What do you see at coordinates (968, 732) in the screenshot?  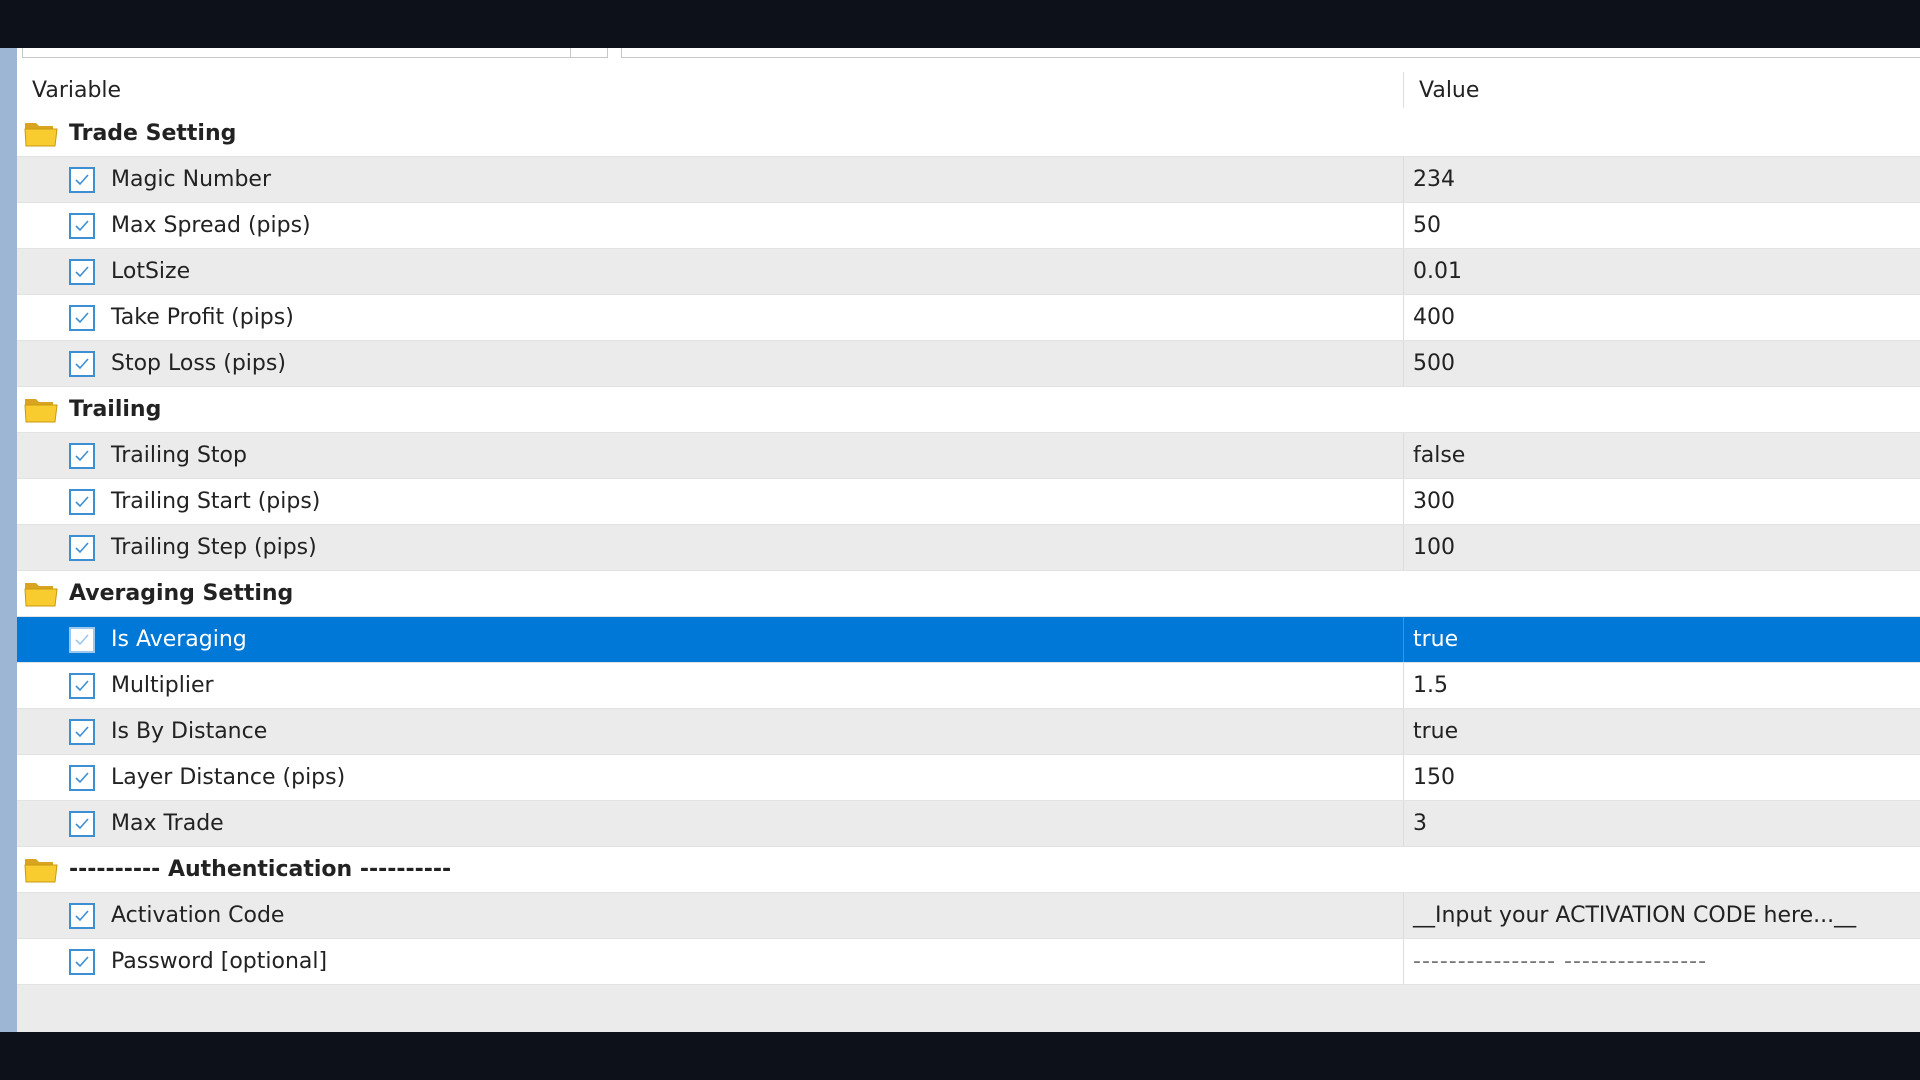 I see `parameter-row: Is By Distance true` at bounding box center [968, 732].